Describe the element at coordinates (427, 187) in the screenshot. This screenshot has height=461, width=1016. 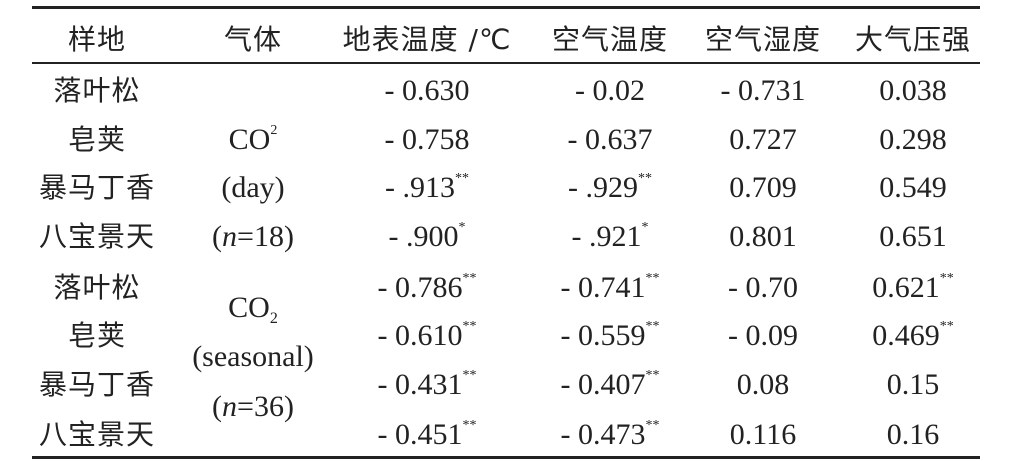
I see `value-cell: - .913**` at that location.